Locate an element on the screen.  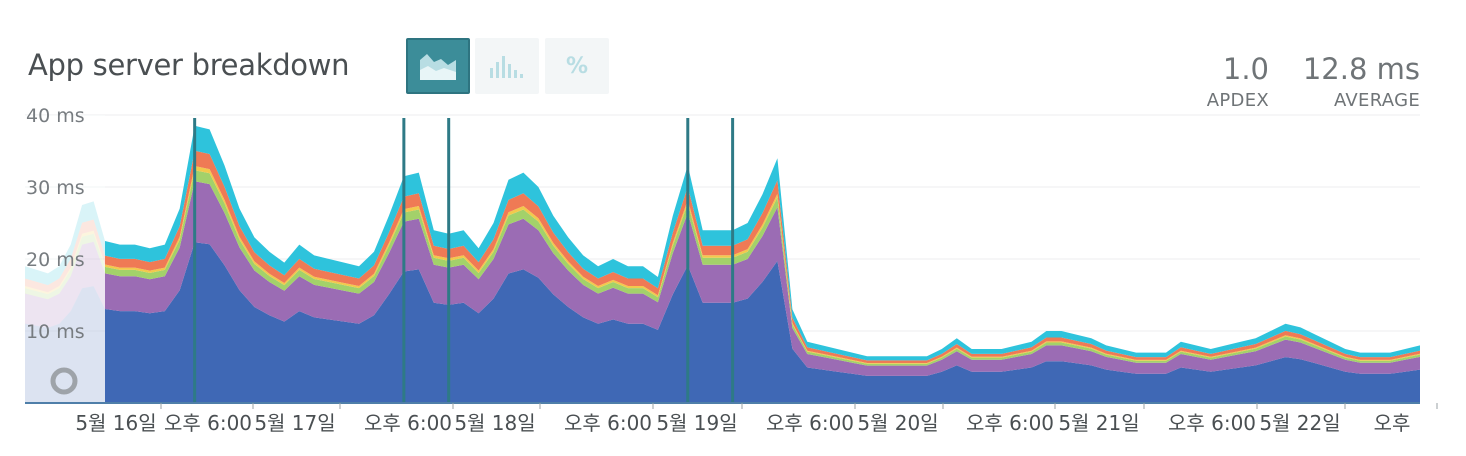
average-label: AVERAGE is located at coordinates (1376, 100).